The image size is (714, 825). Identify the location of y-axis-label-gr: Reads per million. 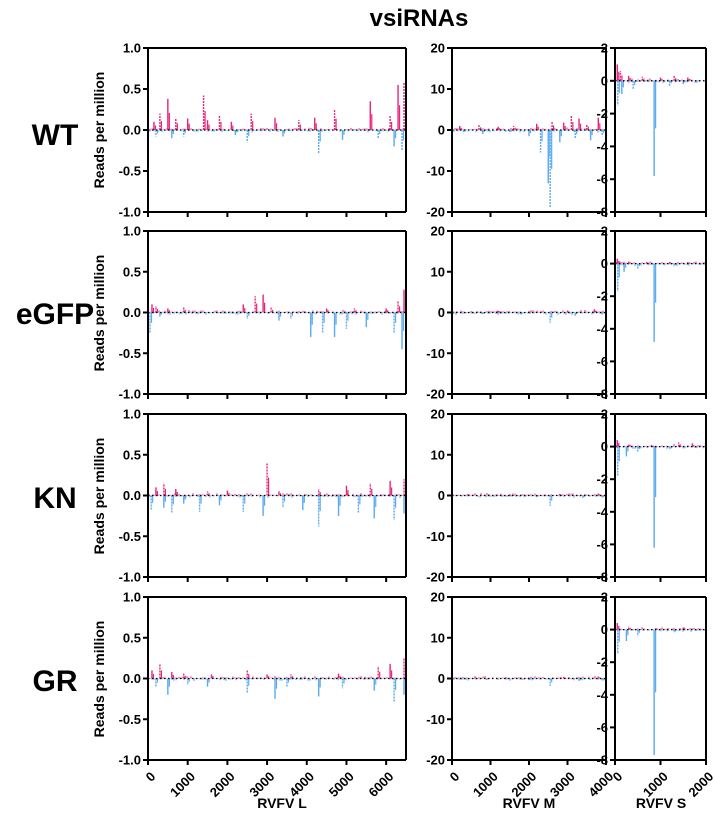
(99, 679).